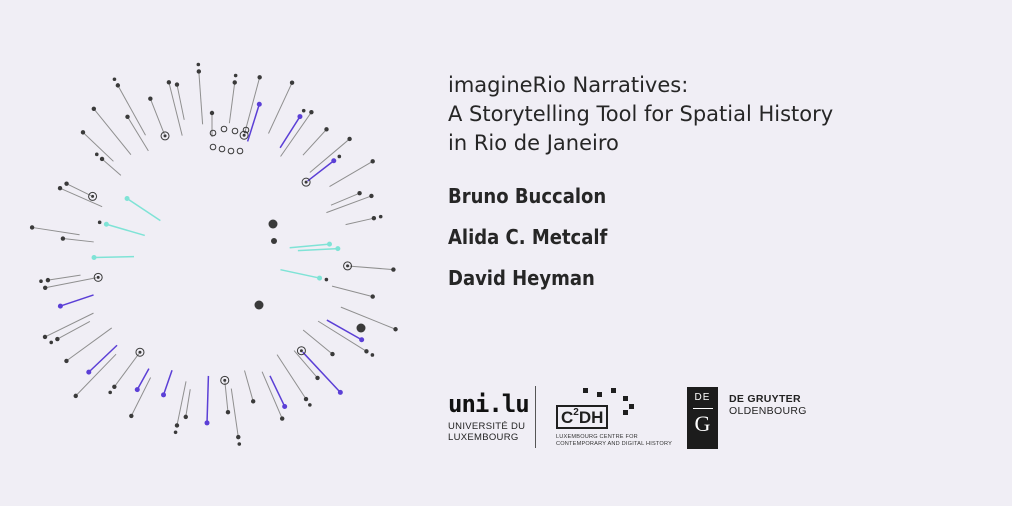 The height and width of the screenshot is (506, 1012). What do you see at coordinates (702, 418) in the screenshot?
I see `de-gruyter-emblem: DE G` at bounding box center [702, 418].